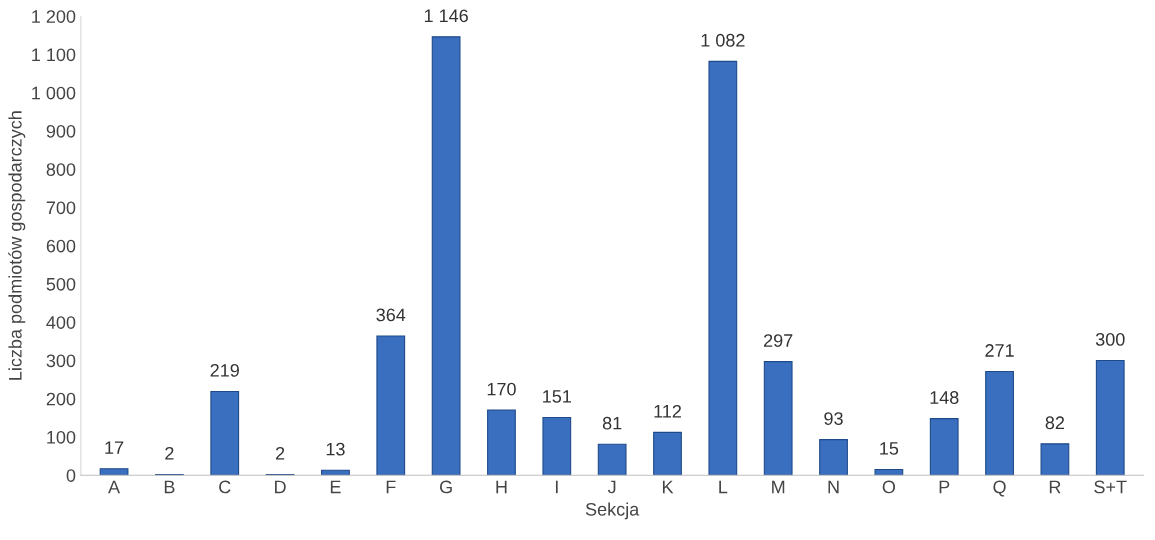  Describe the element at coordinates (61, 437) in the screenshot. I see `y-tick-label: 100` at that location.